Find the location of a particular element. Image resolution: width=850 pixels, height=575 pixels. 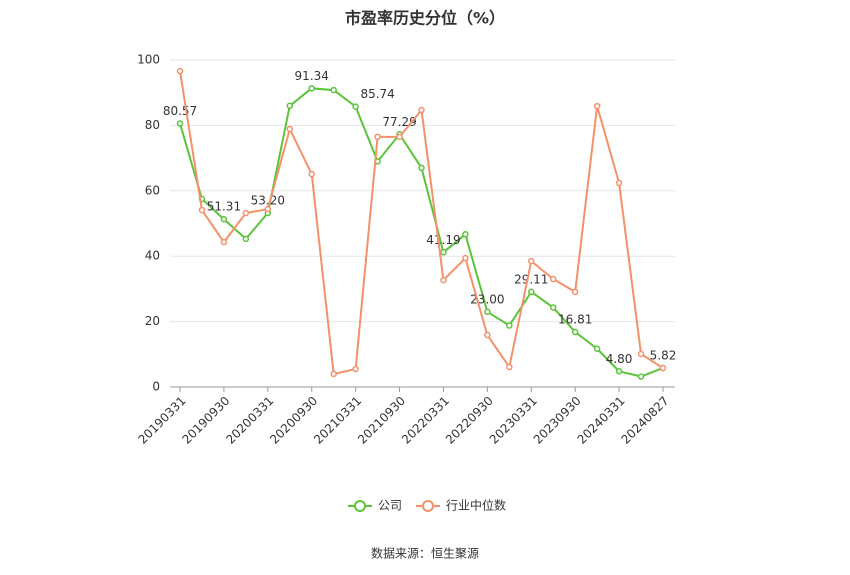

data-label: 4.80 is located at coordinates (619, 359).